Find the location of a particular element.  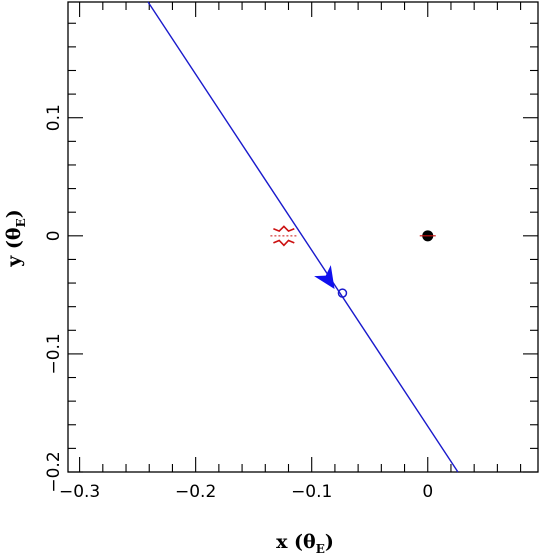

y-tick-label: −0.1 is located at coordinates (54, 353).